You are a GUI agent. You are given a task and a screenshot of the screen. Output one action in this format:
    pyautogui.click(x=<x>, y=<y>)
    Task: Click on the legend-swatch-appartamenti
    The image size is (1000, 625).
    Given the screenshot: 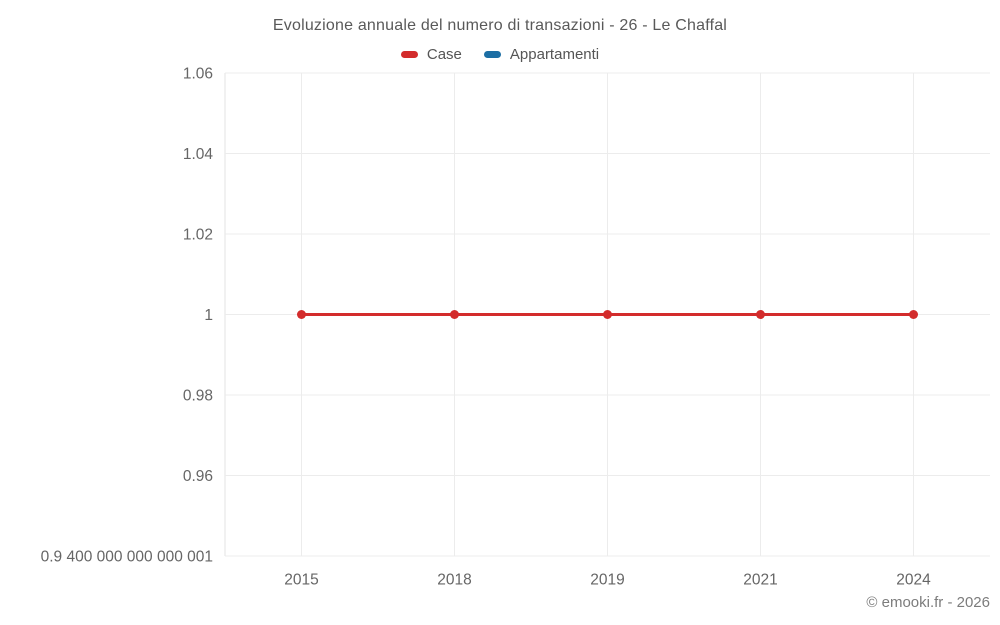 What is the action you would take?
    pyautogui.click(x=492, y=54)
    